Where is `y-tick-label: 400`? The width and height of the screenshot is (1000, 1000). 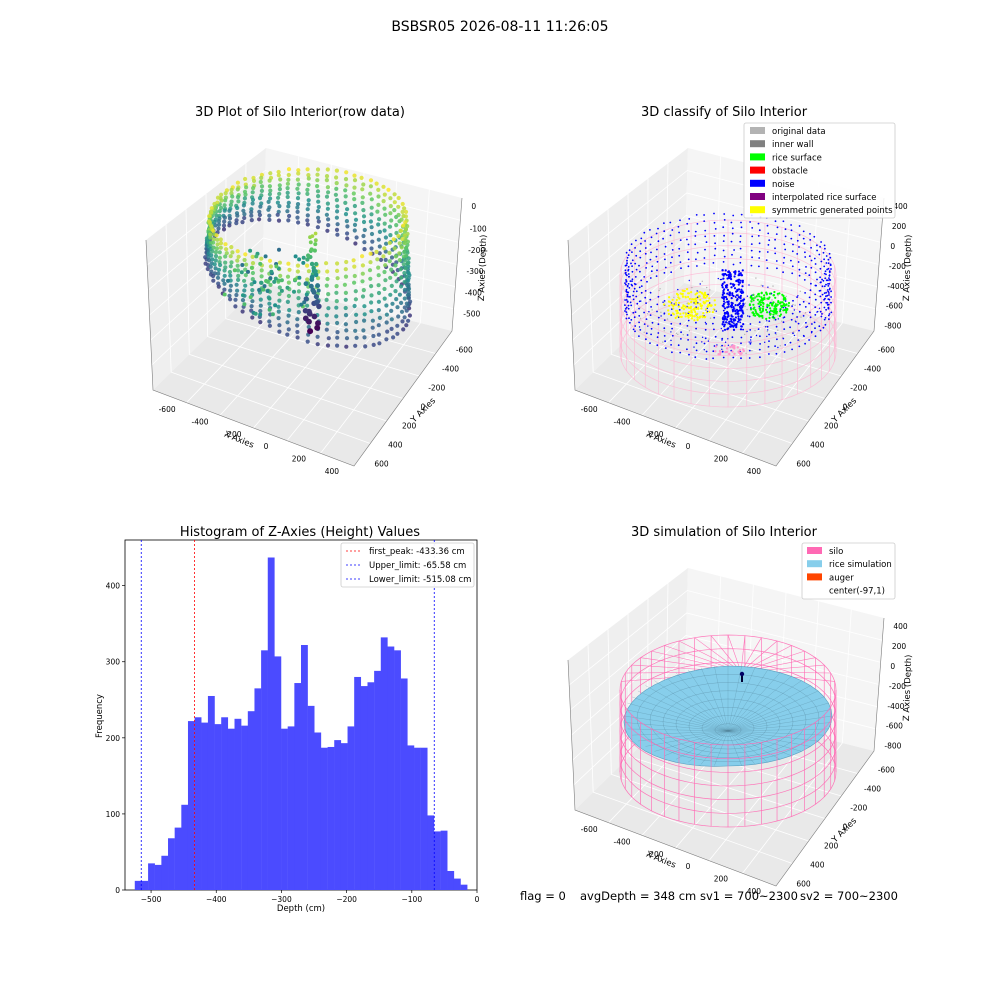
y-tick-label: 400 is located at coordinates (817, 444).